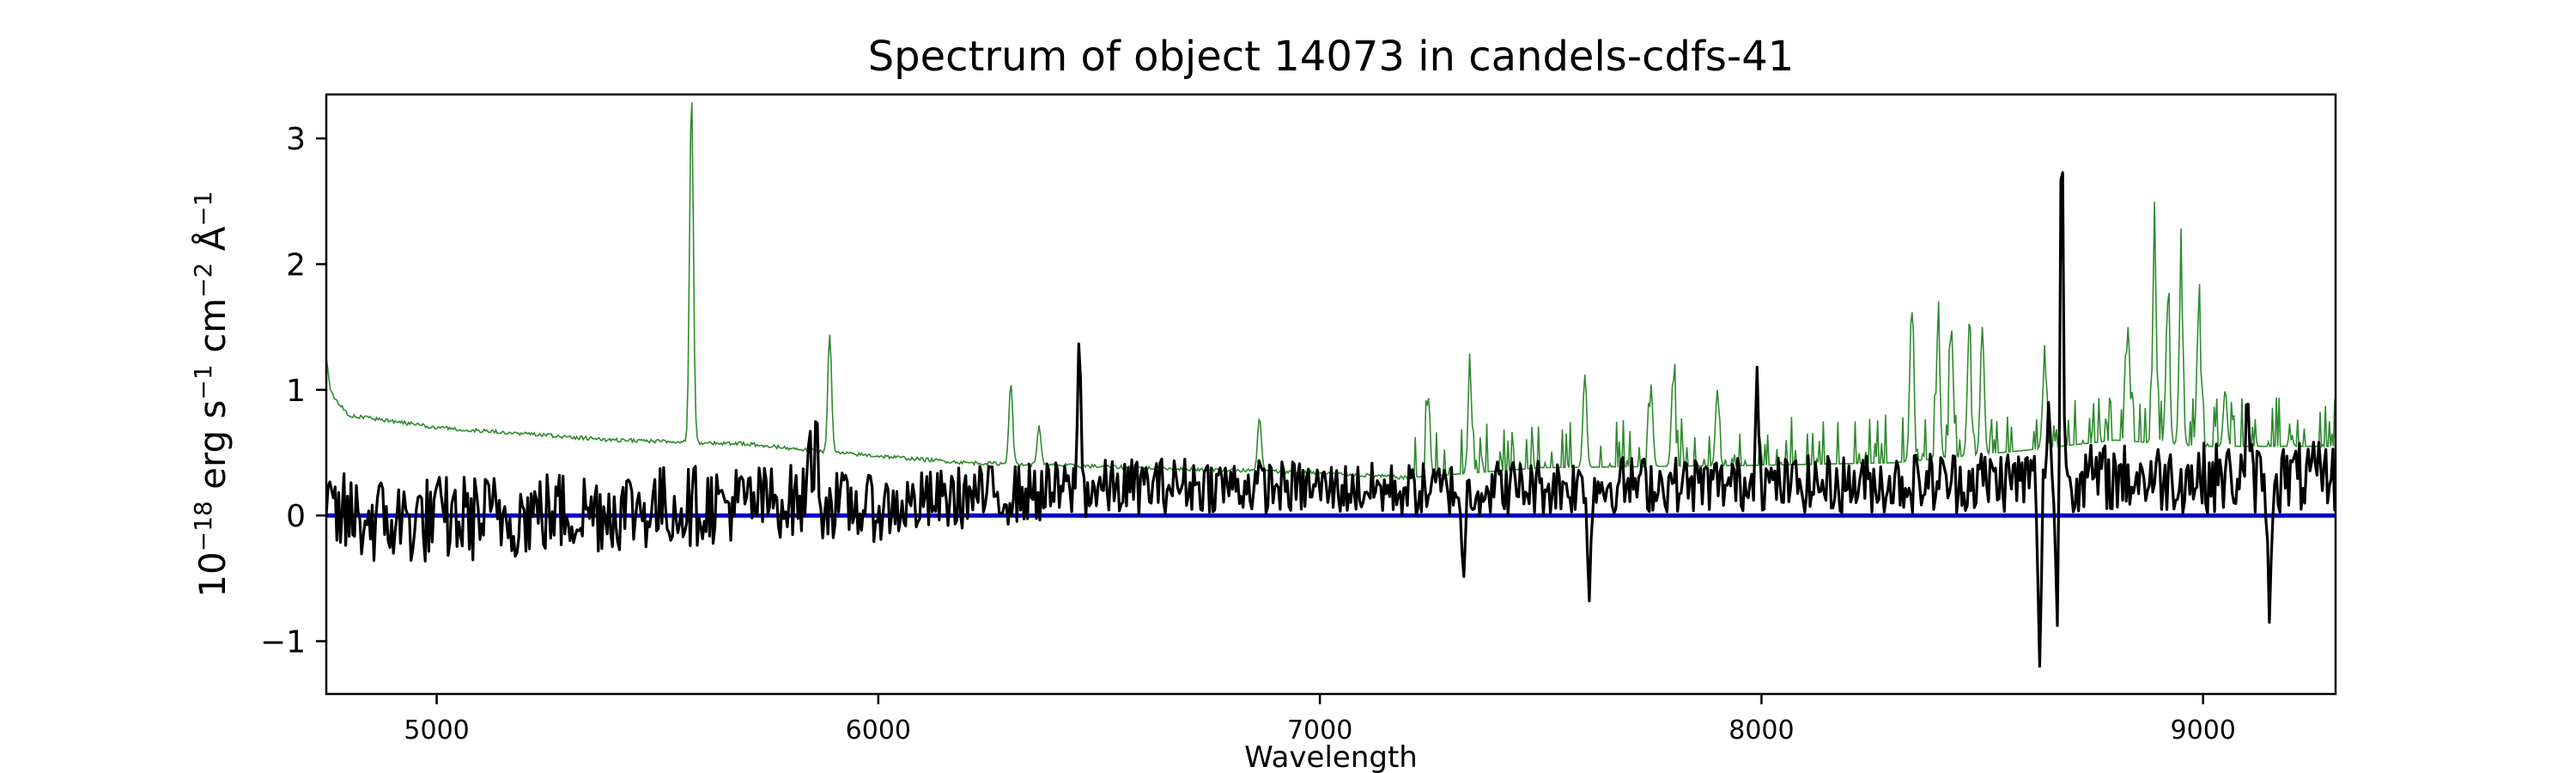 The height and width of the screenshot is (773, 2576). I want to click on x-tick: 7000, so click(1319, 720).